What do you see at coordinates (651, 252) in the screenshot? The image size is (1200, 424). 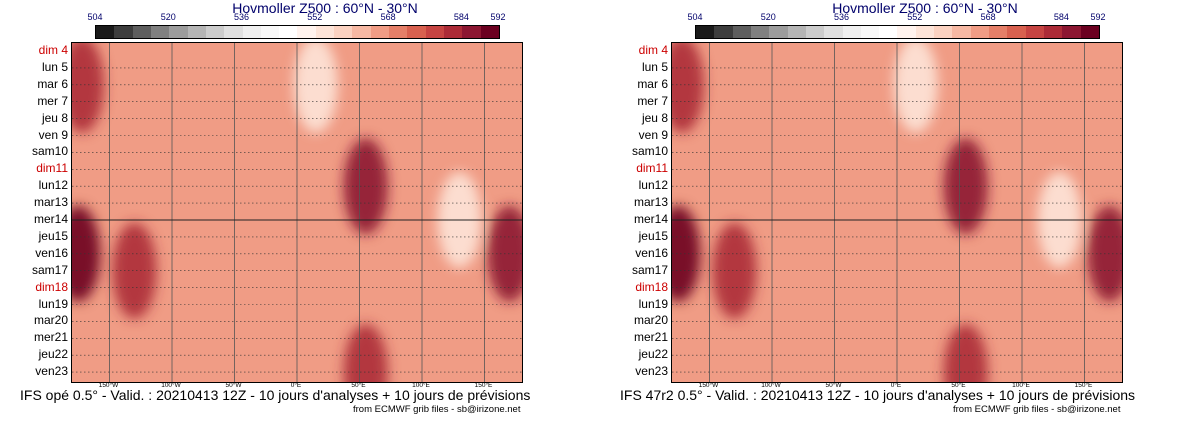 I see `y-tick-label: ven16` at bounding box center [651, 252].